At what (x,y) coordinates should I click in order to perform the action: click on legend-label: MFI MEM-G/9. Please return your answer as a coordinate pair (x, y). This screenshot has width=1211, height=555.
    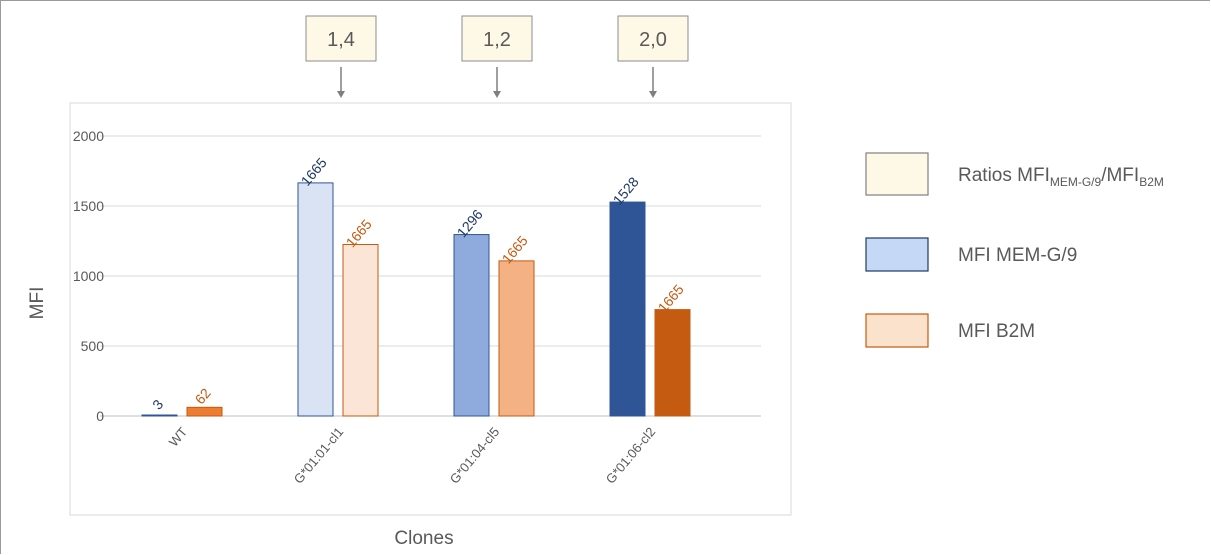
    Looking at the image, I should click on (1017, 255).